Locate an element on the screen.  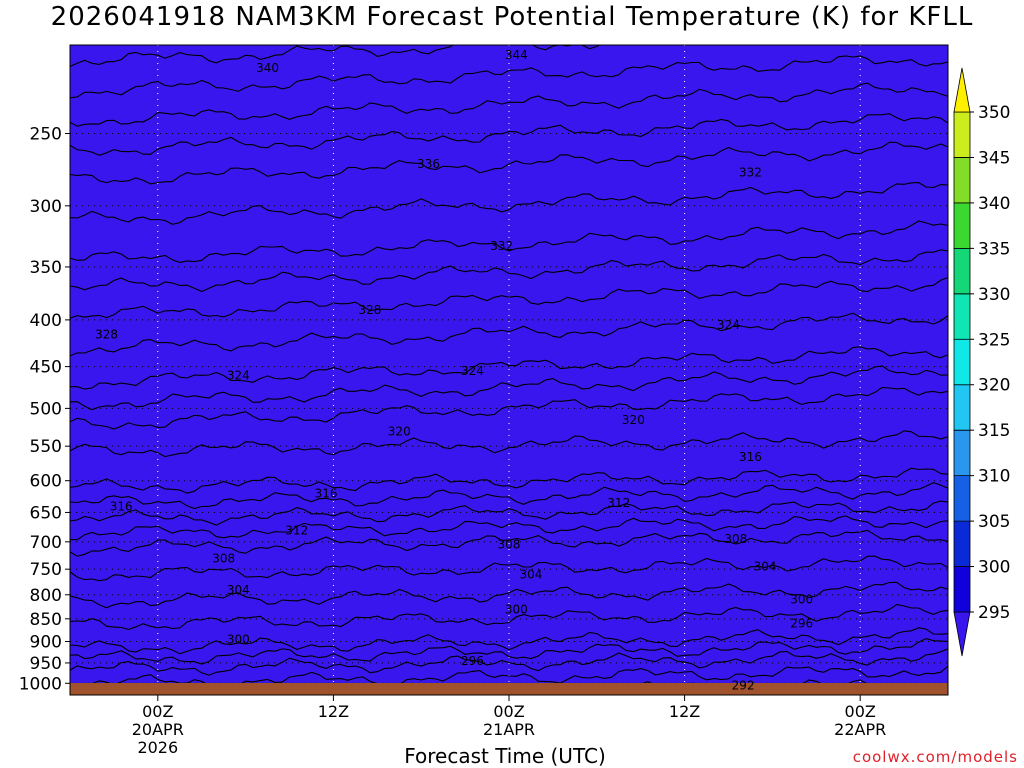
x-axis-label: Forecast Time (UTC) is located at coordinates (505, 756).